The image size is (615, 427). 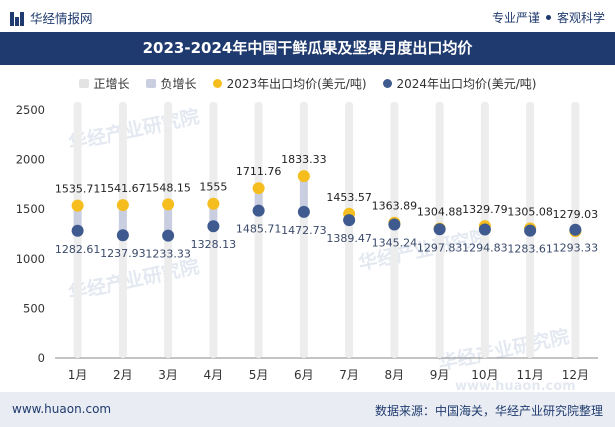 I want to click on header-tagline: 专业严谨 客观科学, so click(x=548, y=17).